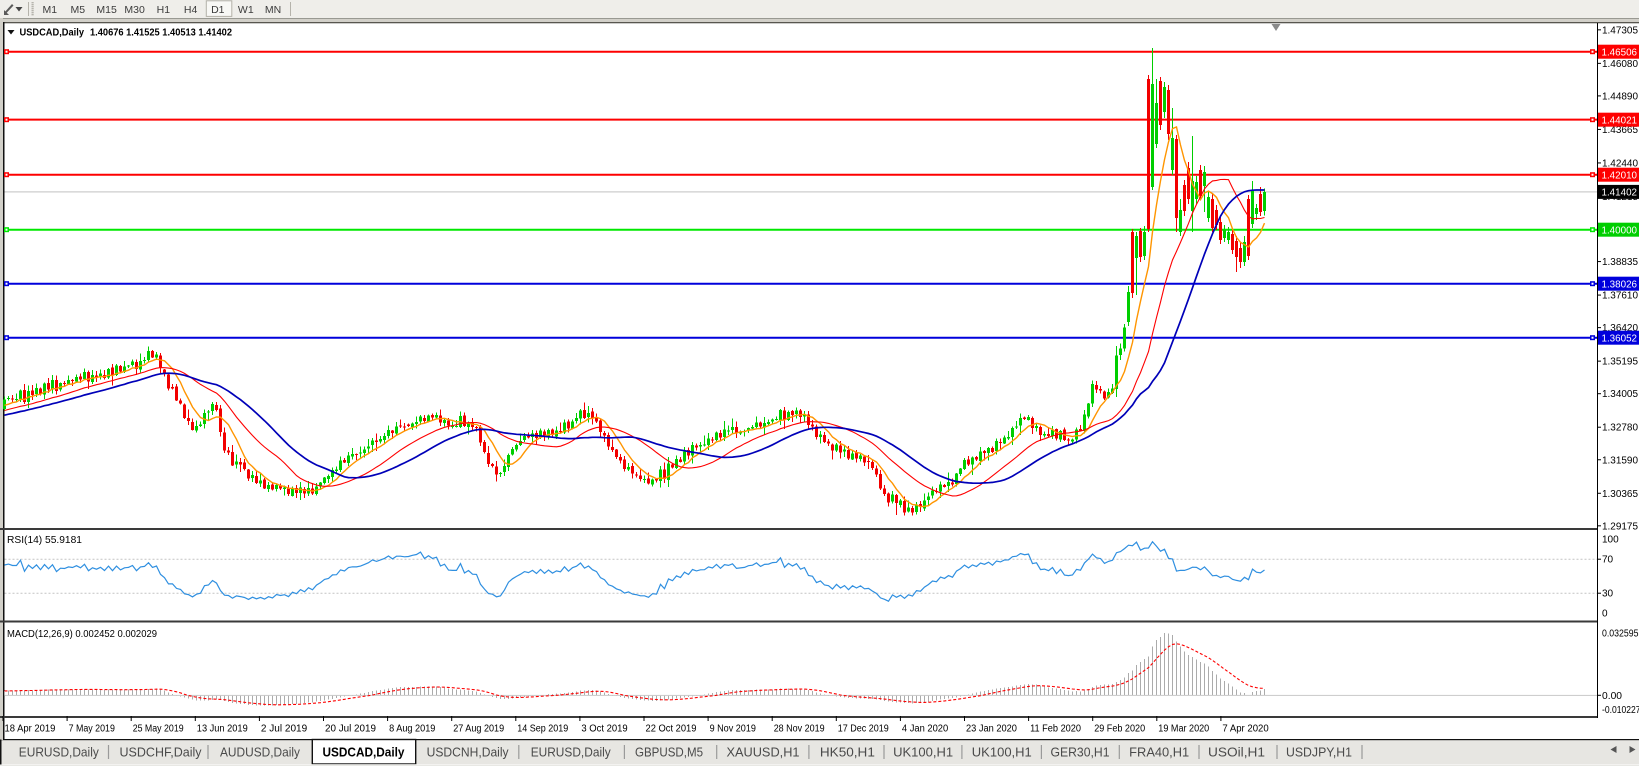 The image size is (1639, 766). I want to click on svg-text: M1, so click(50, 10).